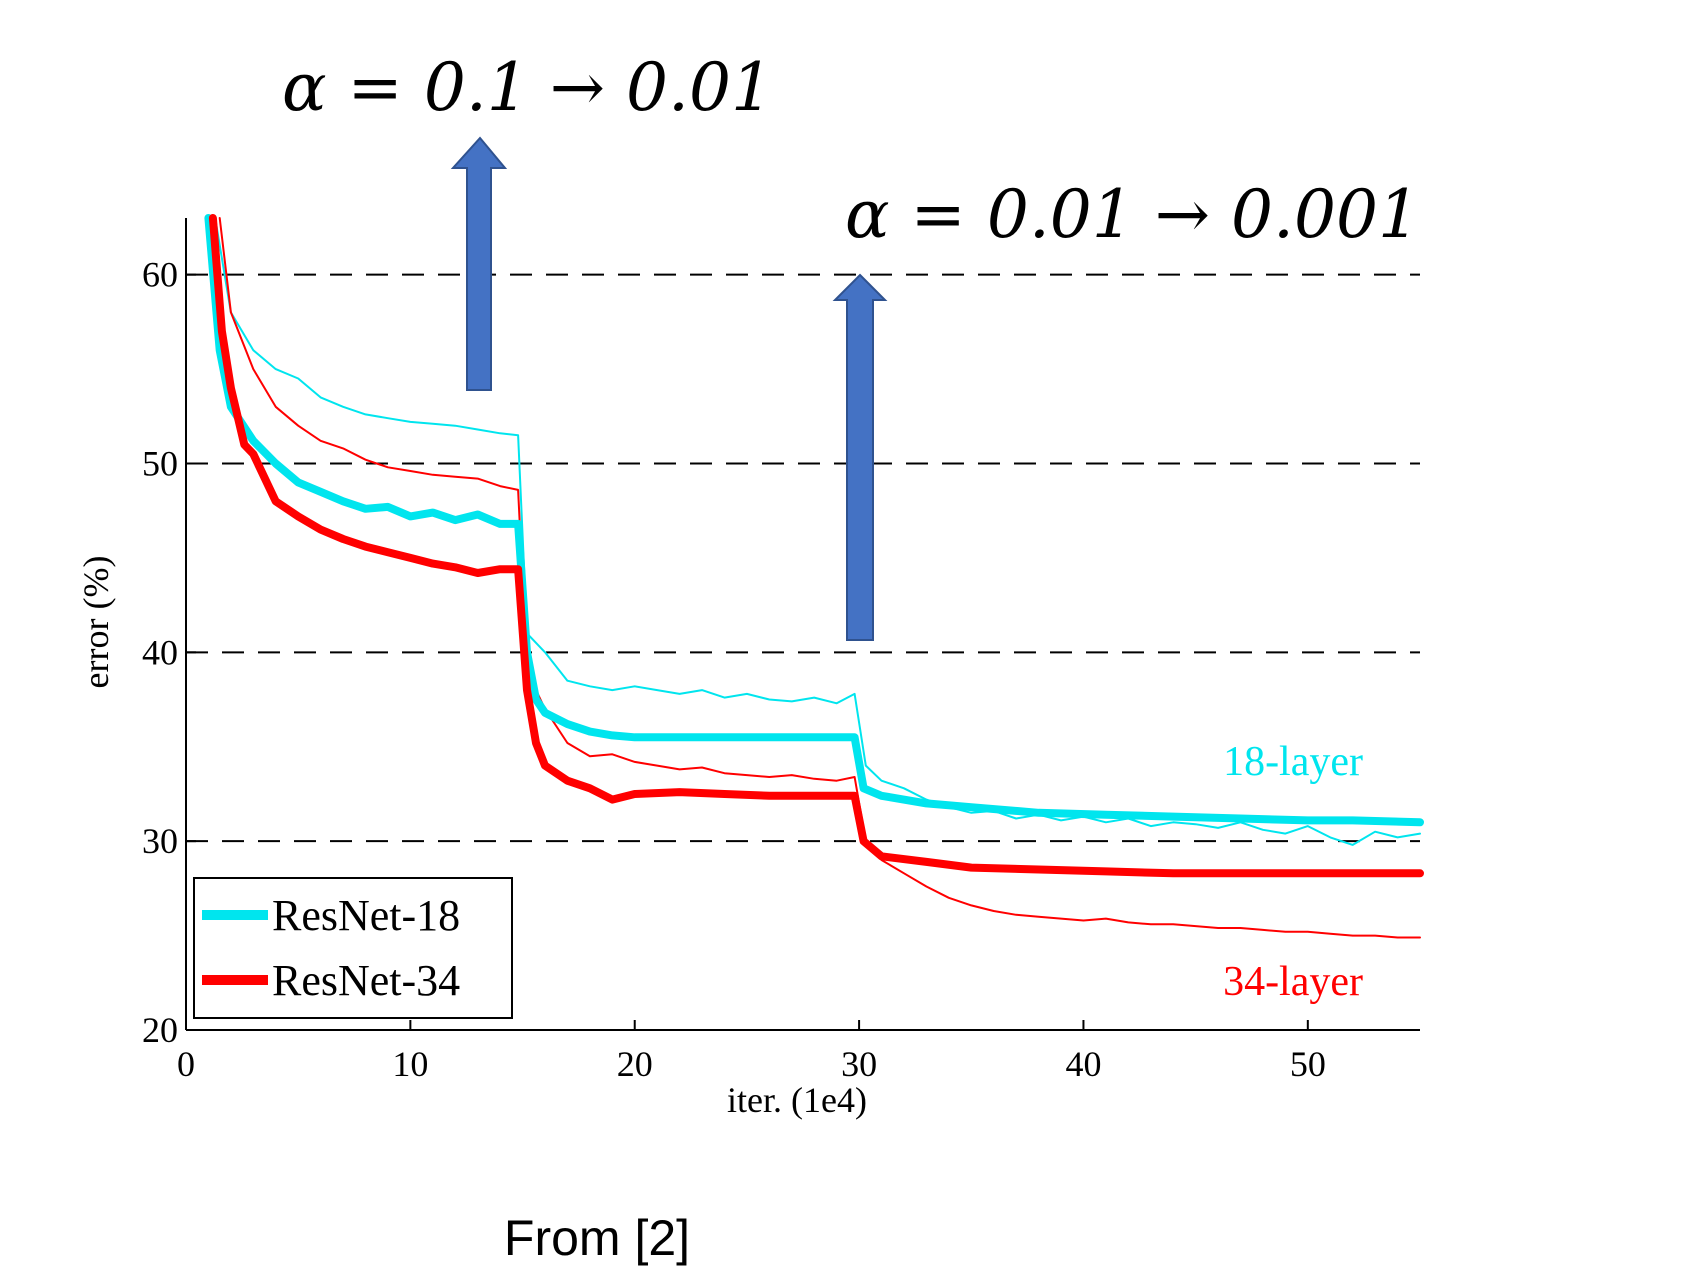 This screenshot has width=1700, height=1284. What do you see at coordinates (96, 622) in the screenshot?
I see `y-axis-label: error (%)` at bounding box center [96, 622].